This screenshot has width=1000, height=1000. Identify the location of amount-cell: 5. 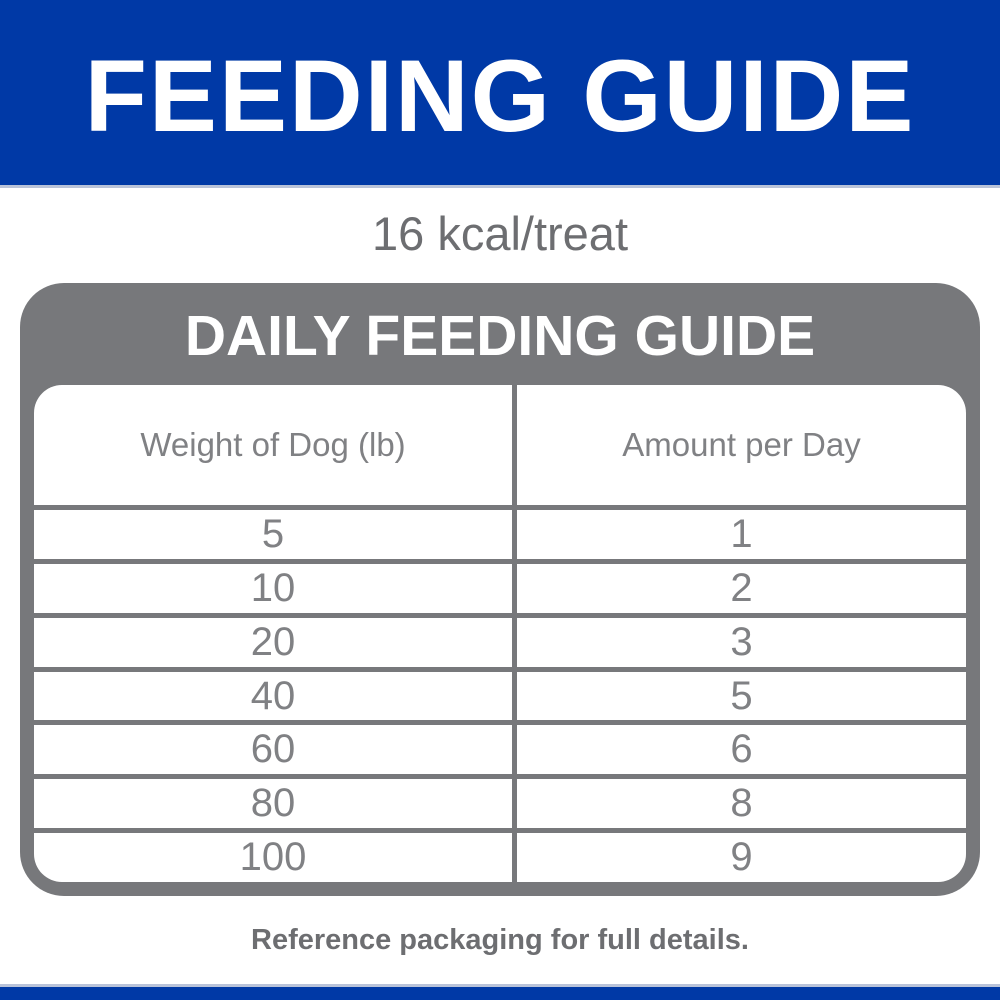
(741, 695).